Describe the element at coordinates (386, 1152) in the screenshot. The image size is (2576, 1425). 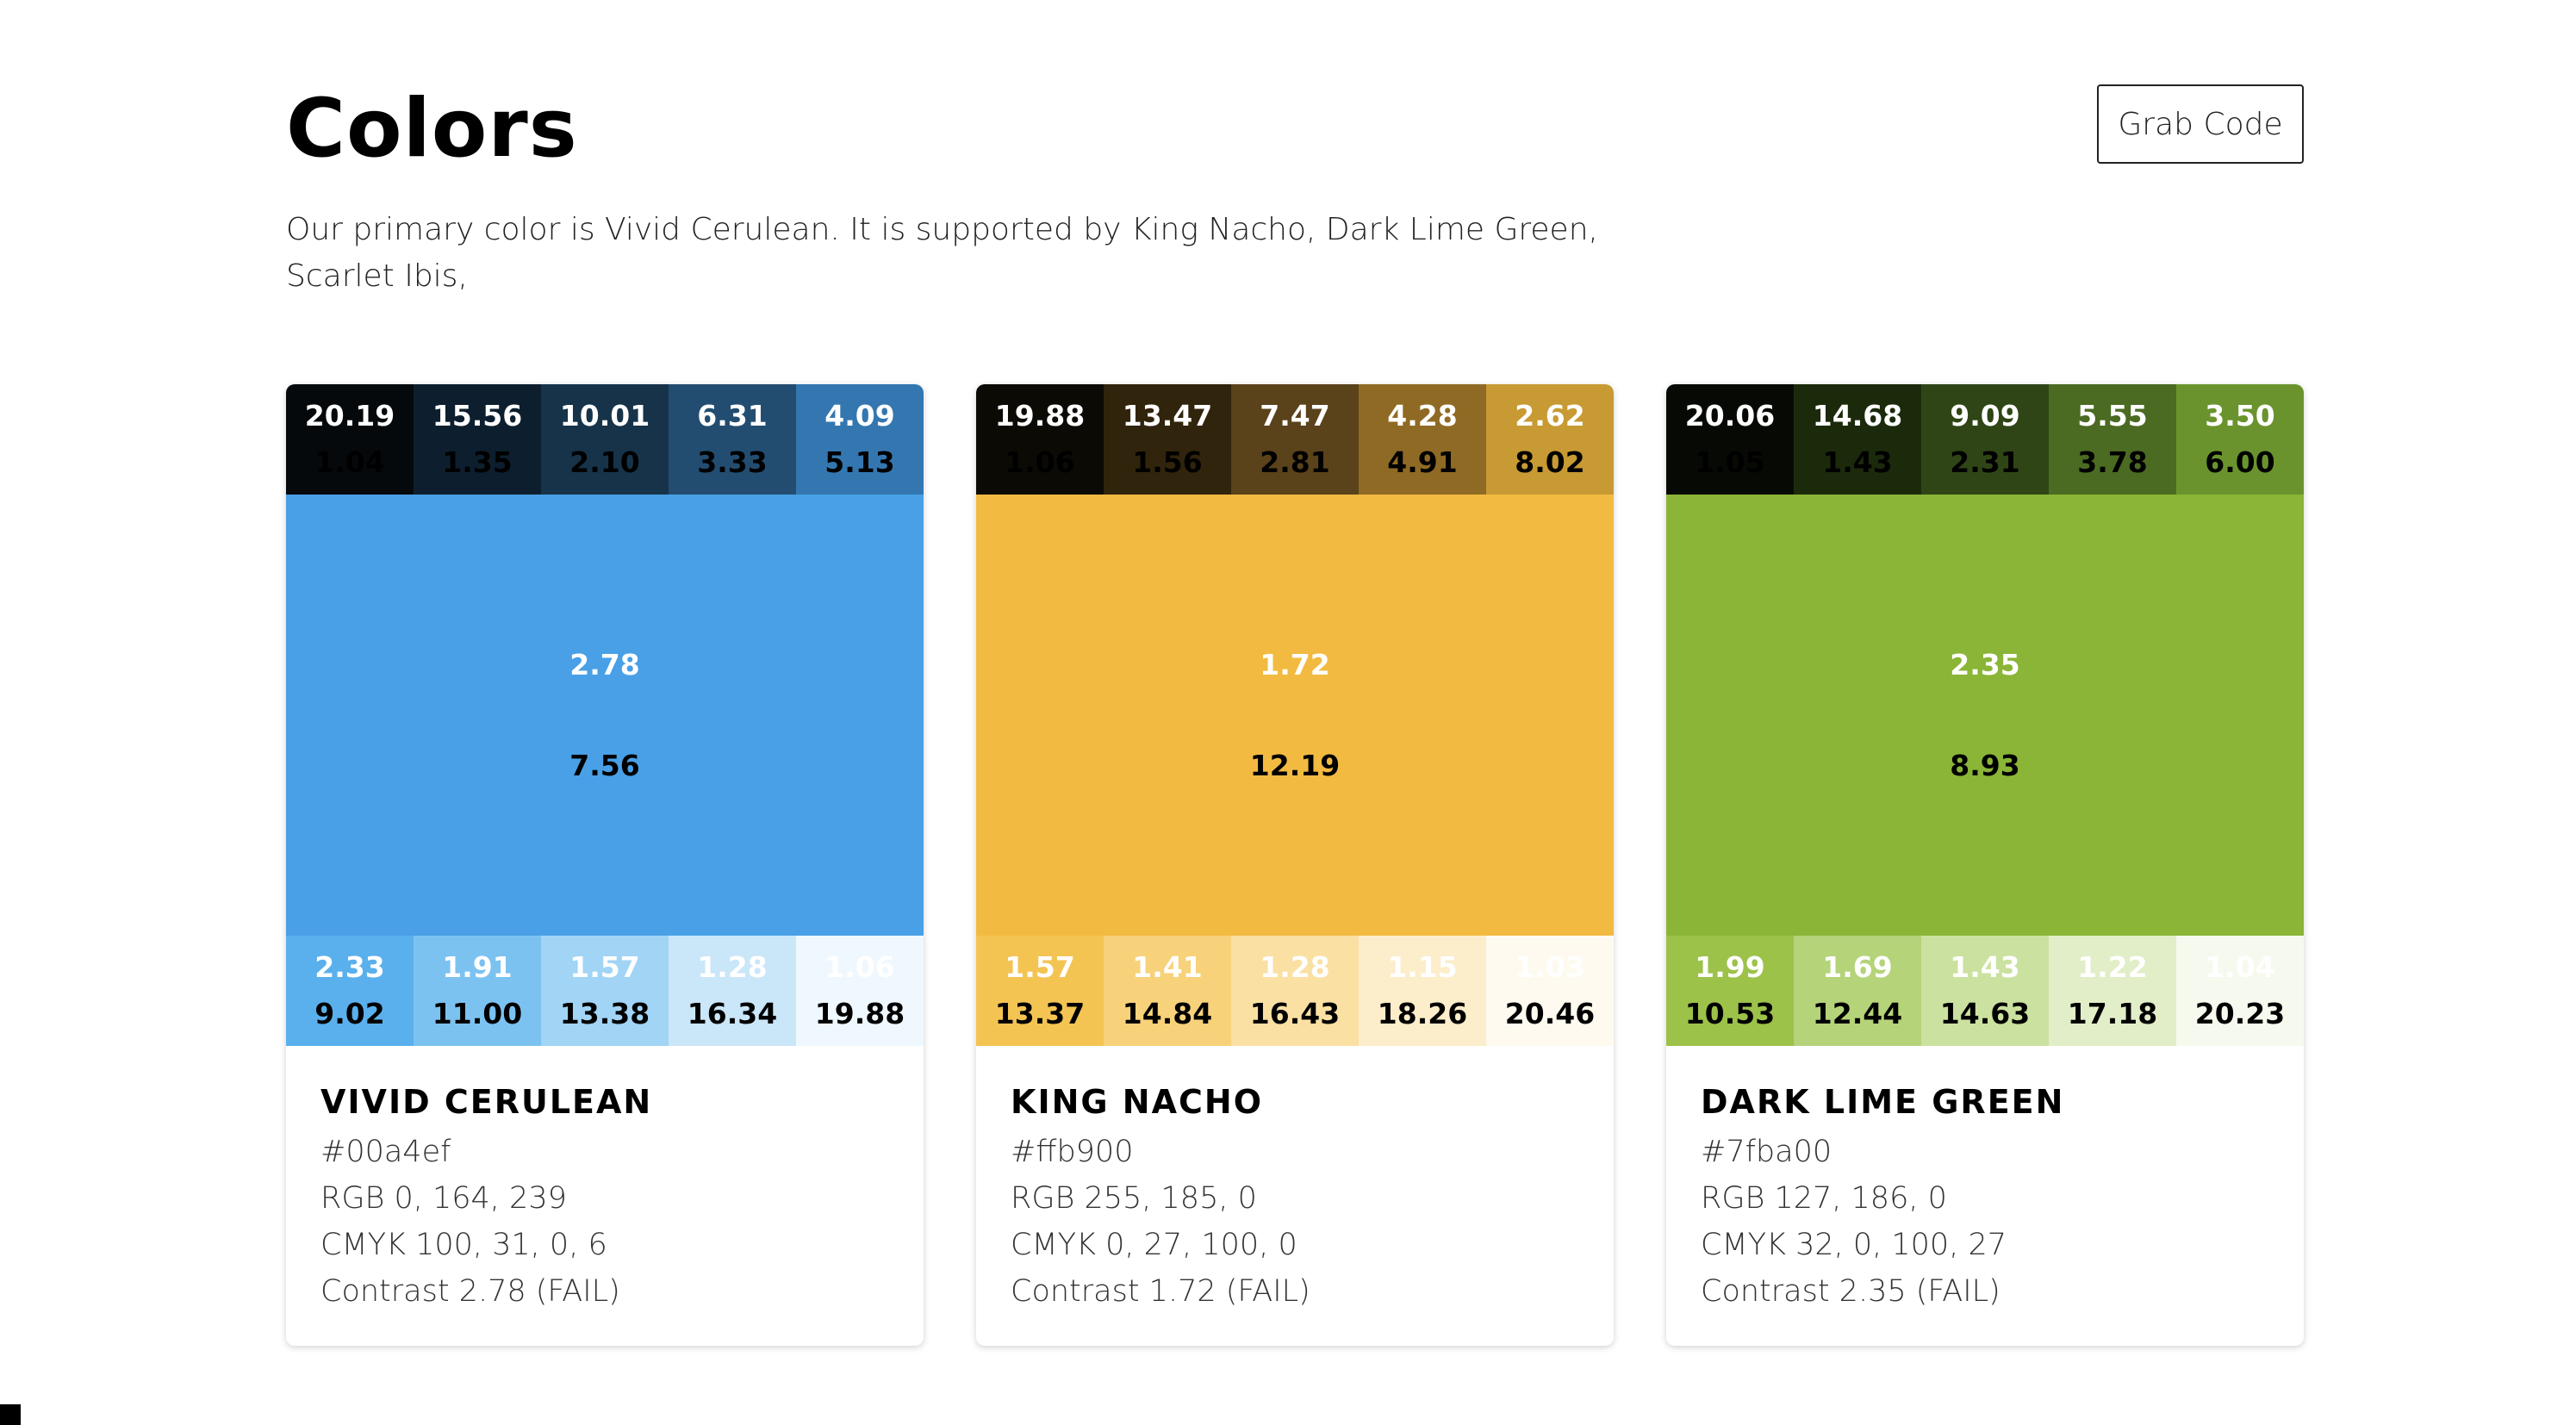
I see `color-hex: #00a4ef` at that location.